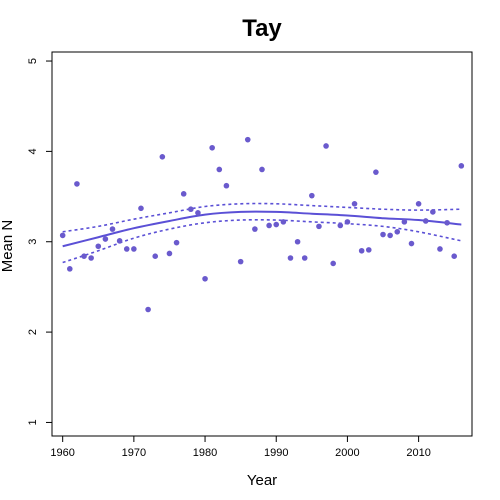  Describe the element at coordinates (134, 453) in the screenshot. I see `x-tick-label: 1970` at that location.